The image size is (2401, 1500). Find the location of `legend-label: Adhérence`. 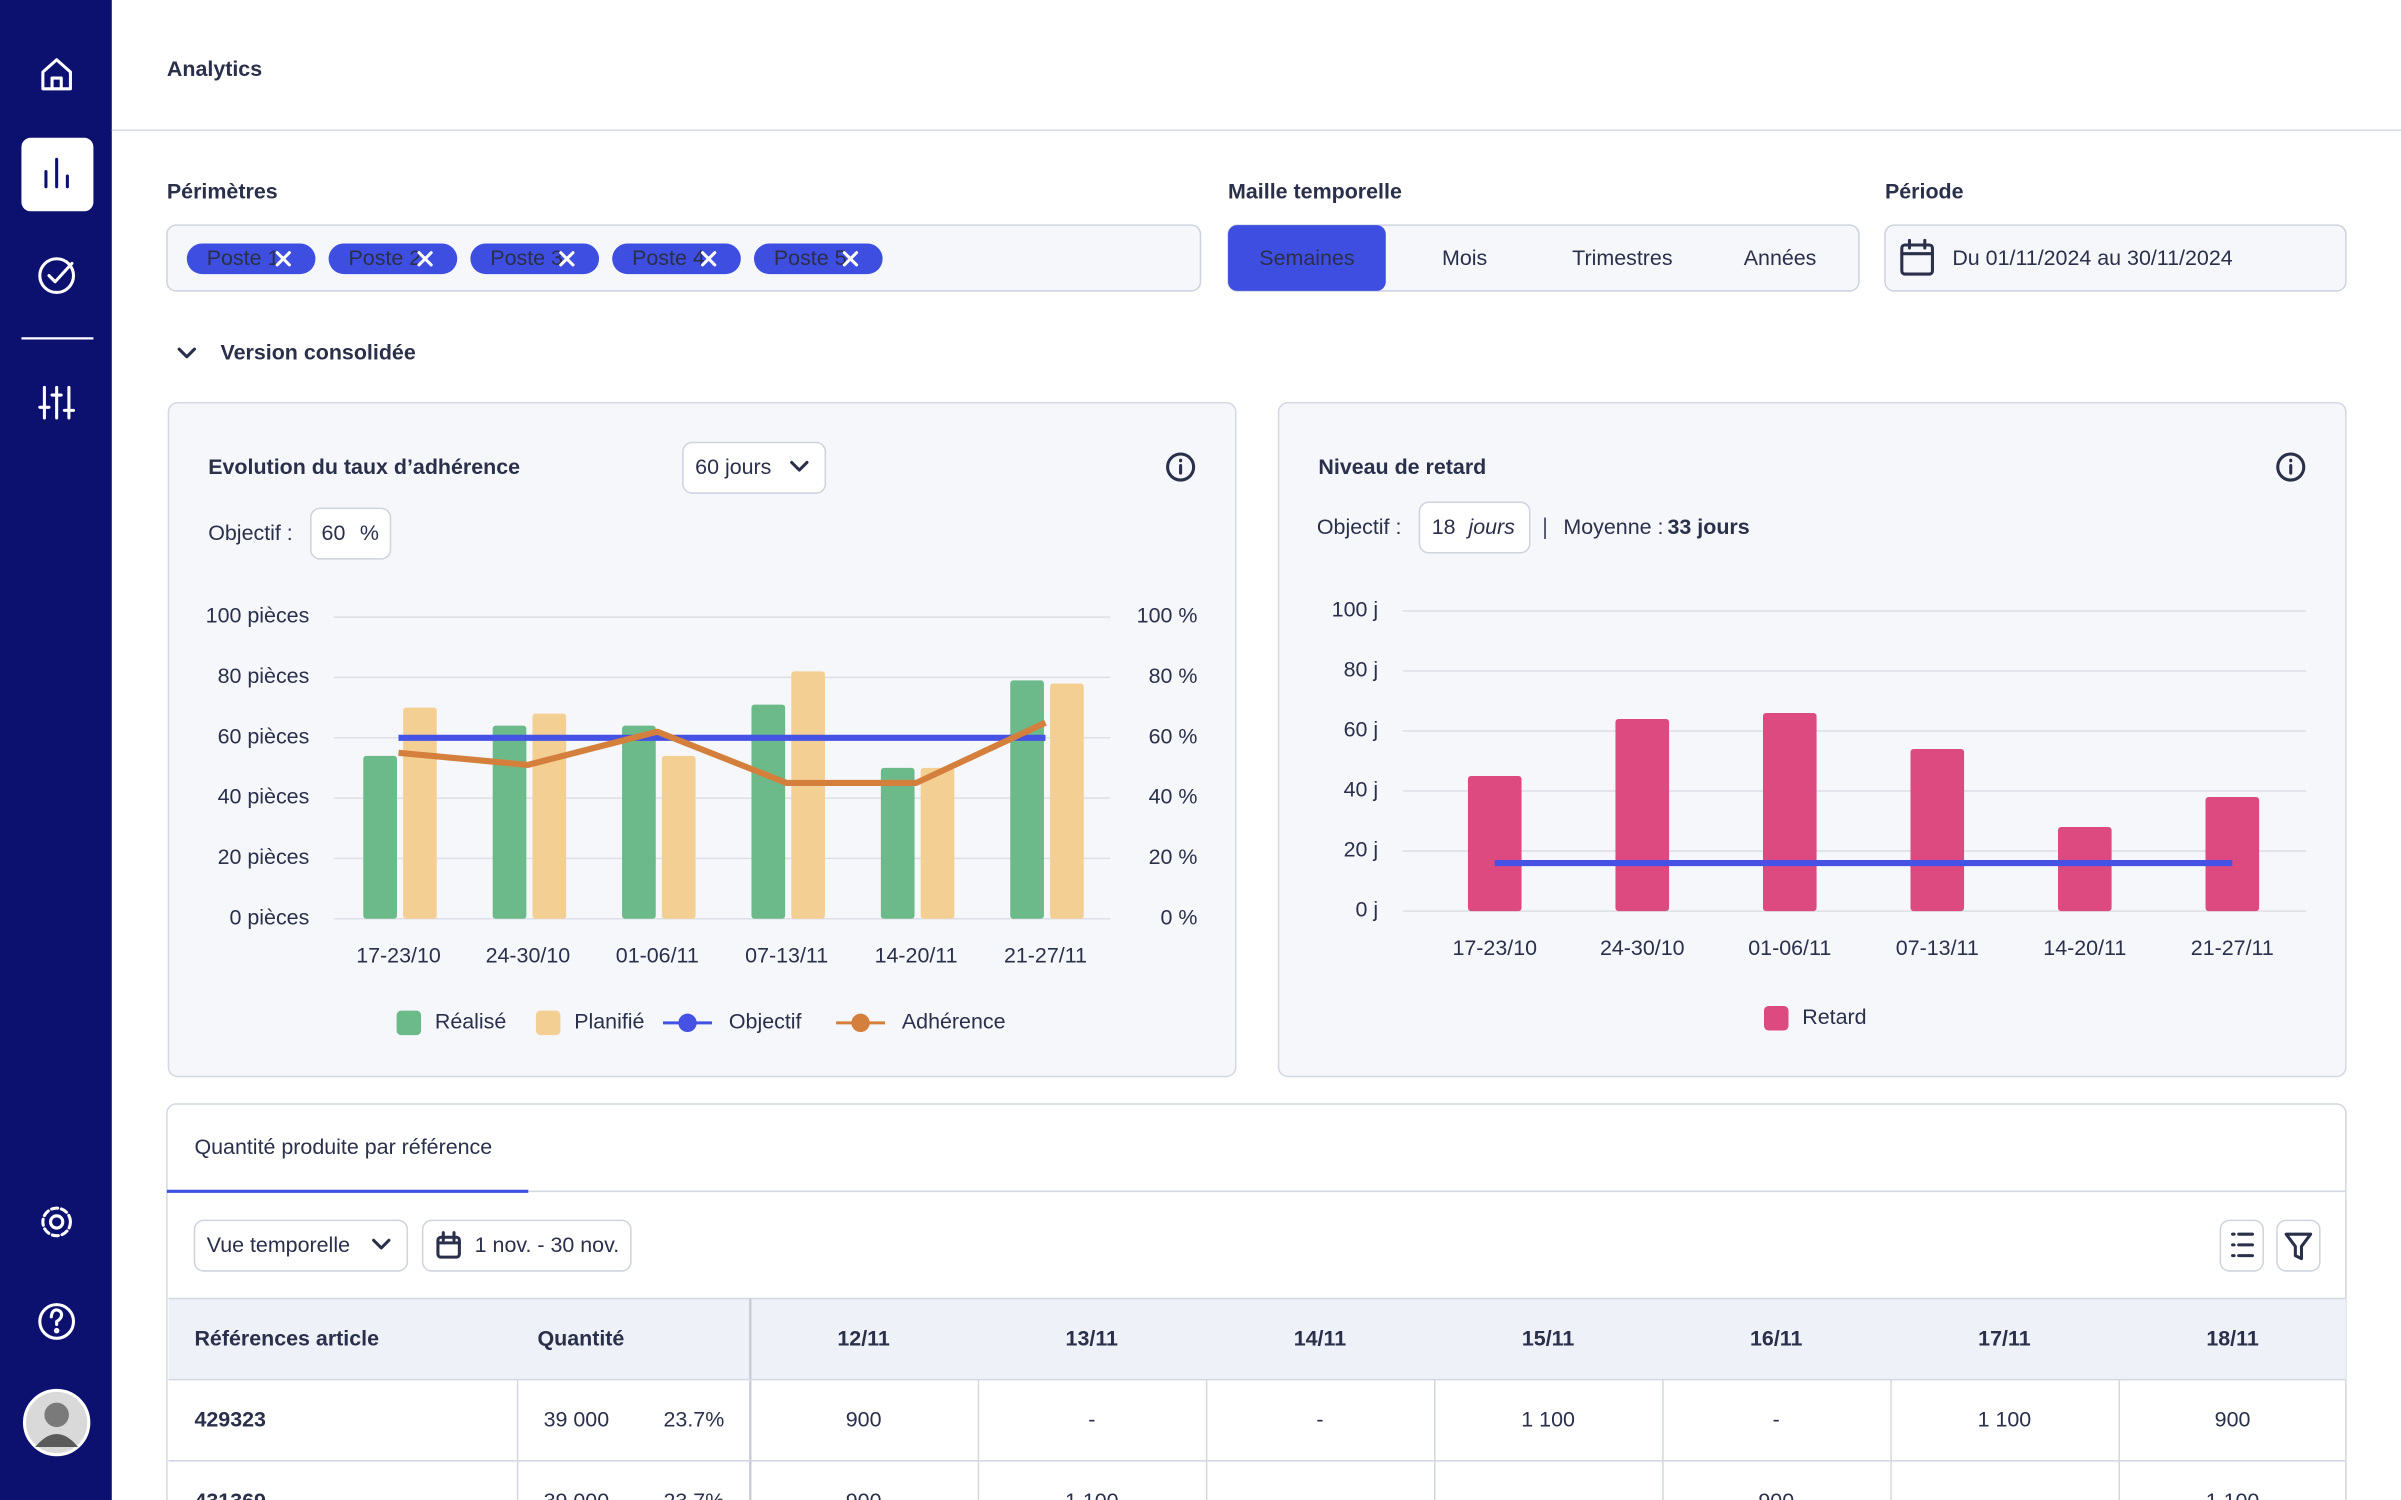

legend-label: Adhérence is located at coordinates (954, 1022).